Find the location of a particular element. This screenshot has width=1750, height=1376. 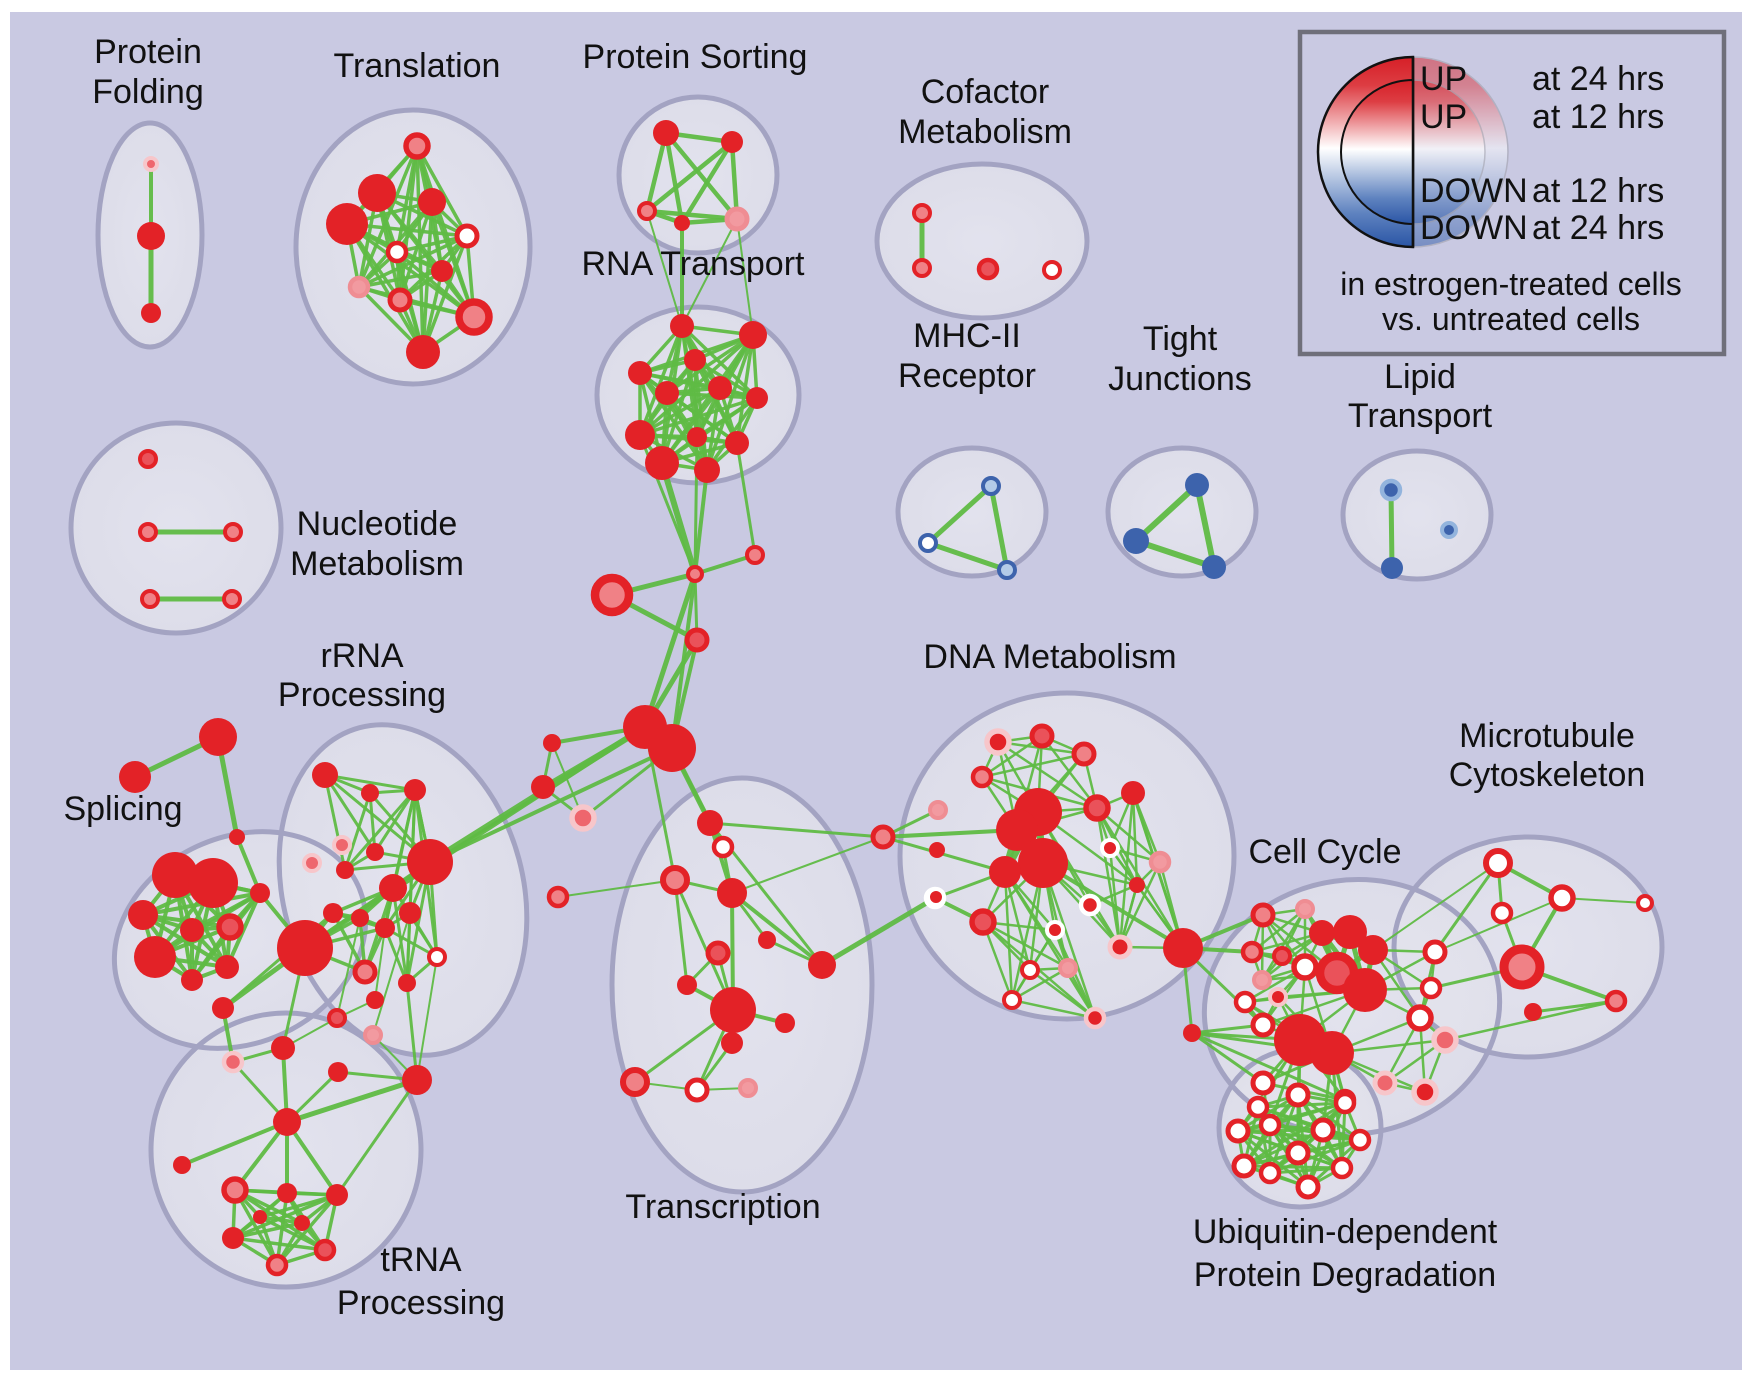

gene-node-91-solid is located at coordinates (417, 1080).